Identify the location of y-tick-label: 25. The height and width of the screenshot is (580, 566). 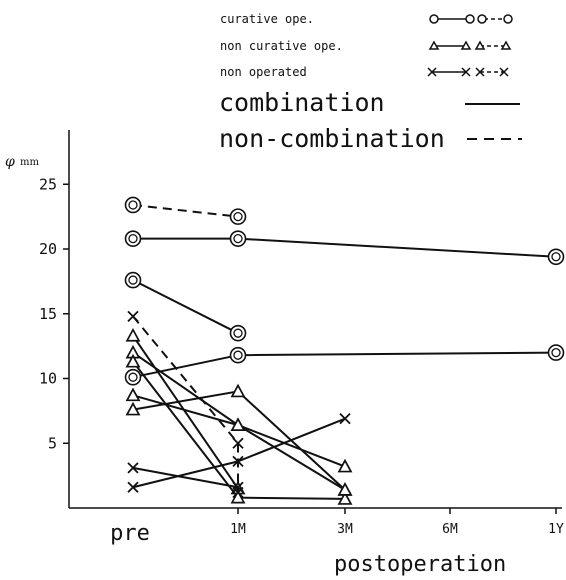
(48, 184).